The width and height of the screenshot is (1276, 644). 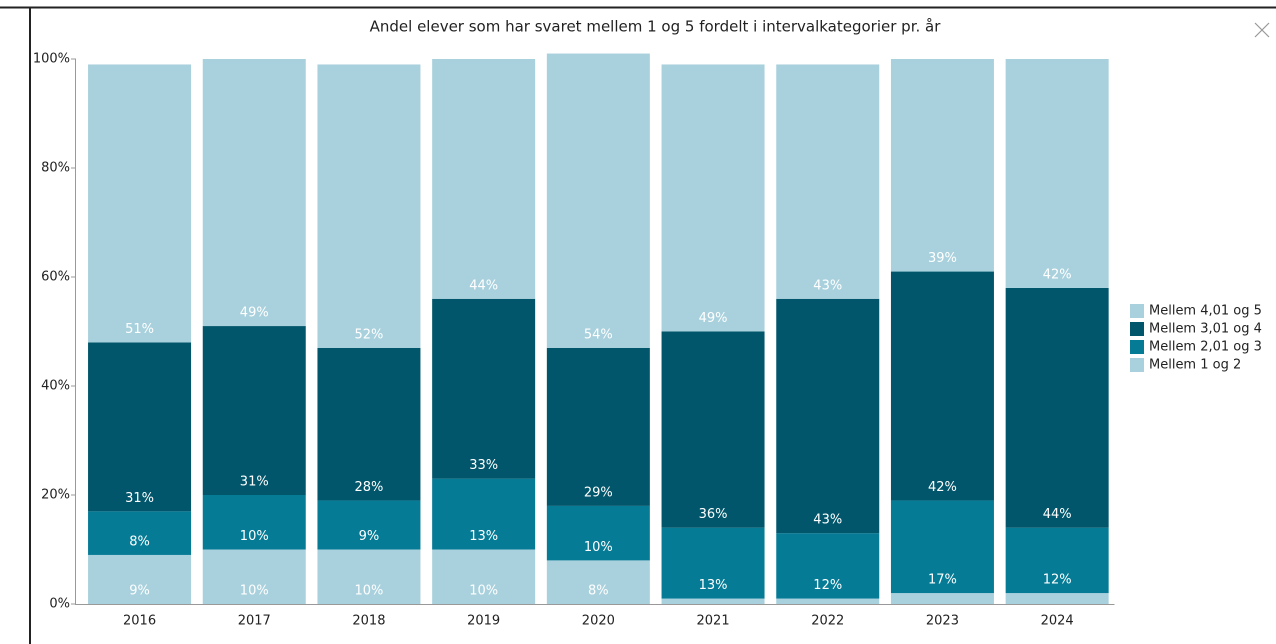 I want to click on y-tick-label: 20%, so click(x=55, y=495).